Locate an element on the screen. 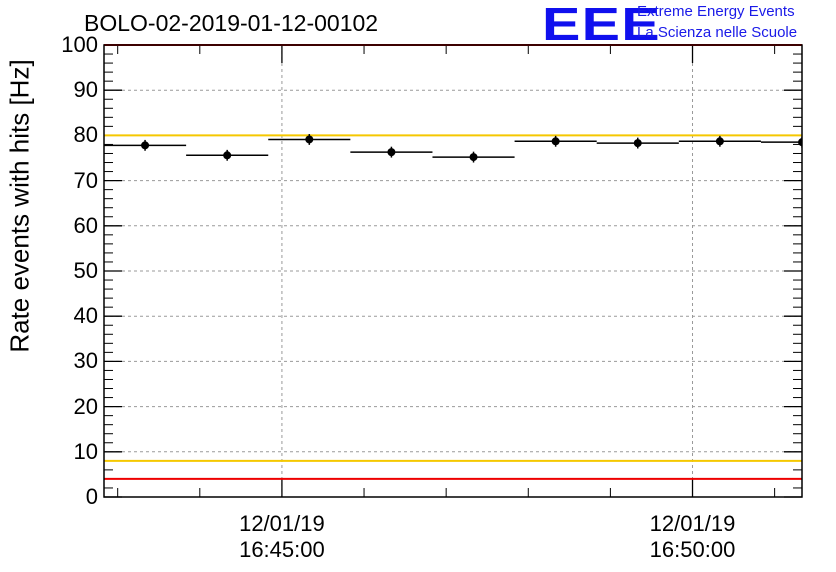 The height and width of the screenshot is (572, 836). y-tick-label: 0 is located at coordinates (91, 496).